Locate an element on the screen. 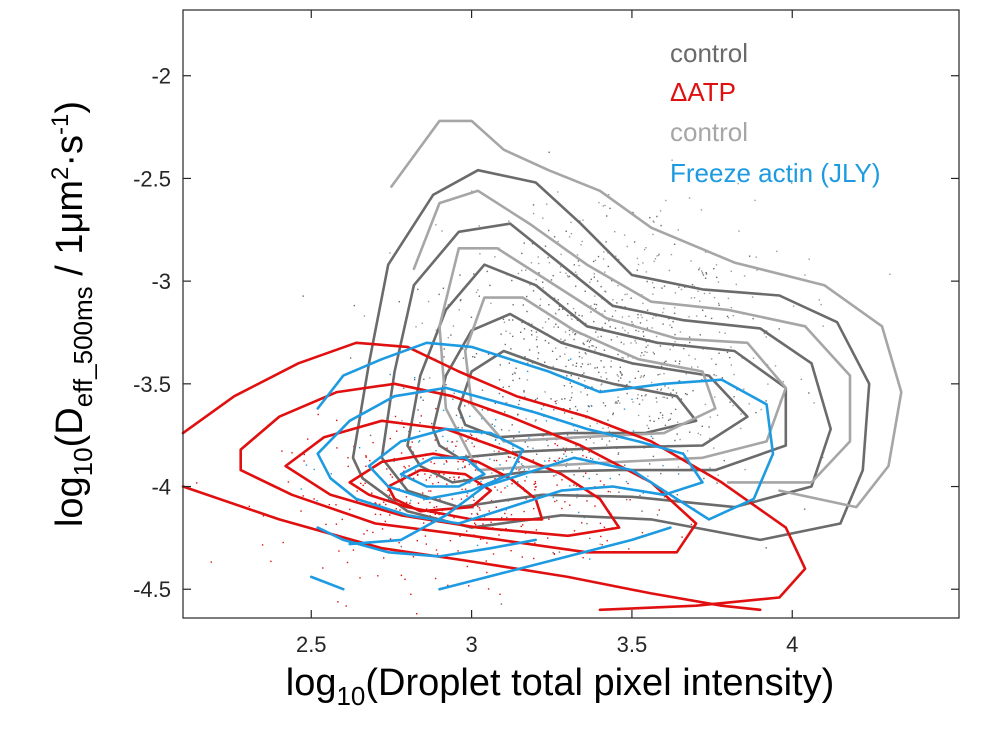 This screenshot has width=1000, height=730. y-axis-title-sup2: -1 is located at coordinates (60, 124).